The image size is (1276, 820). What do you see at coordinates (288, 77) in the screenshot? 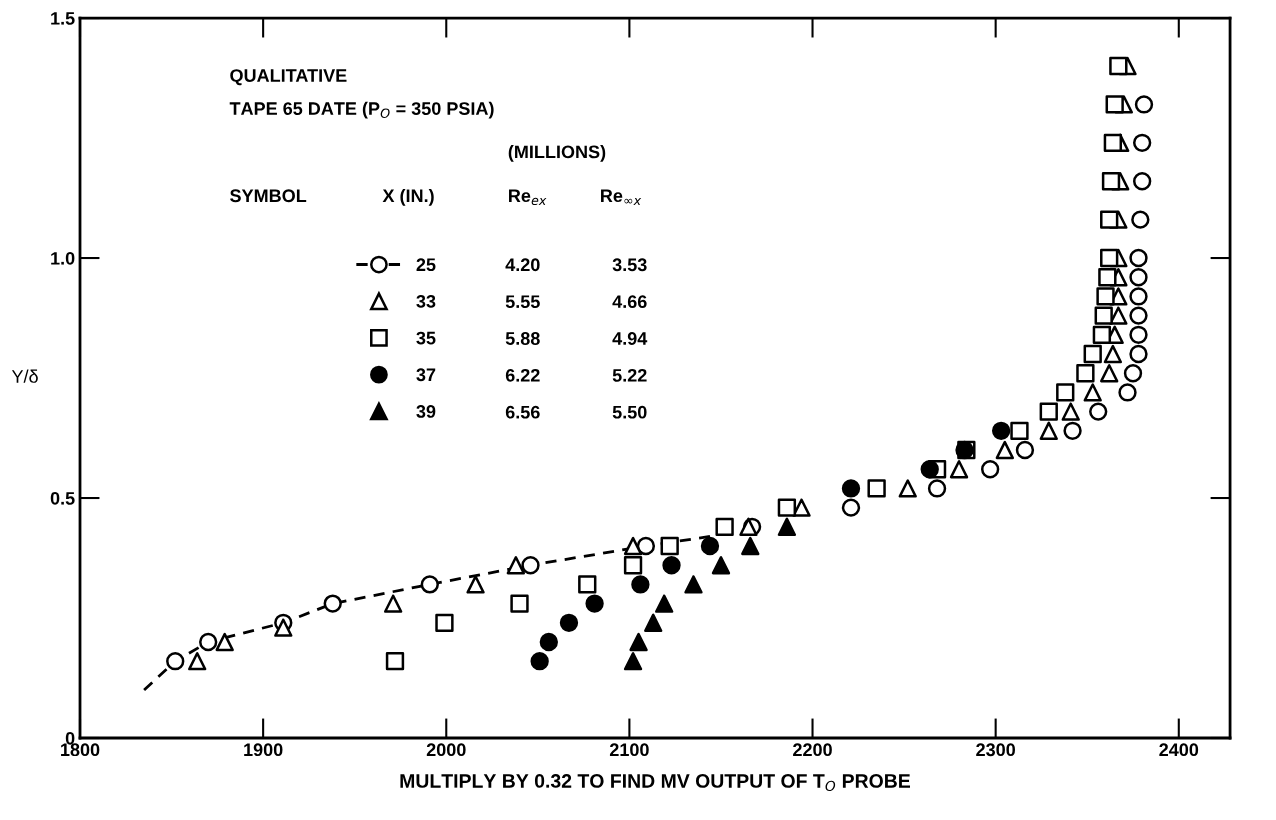
I see `annotation: QUALITATIVE` at bounding box center [288, 77].